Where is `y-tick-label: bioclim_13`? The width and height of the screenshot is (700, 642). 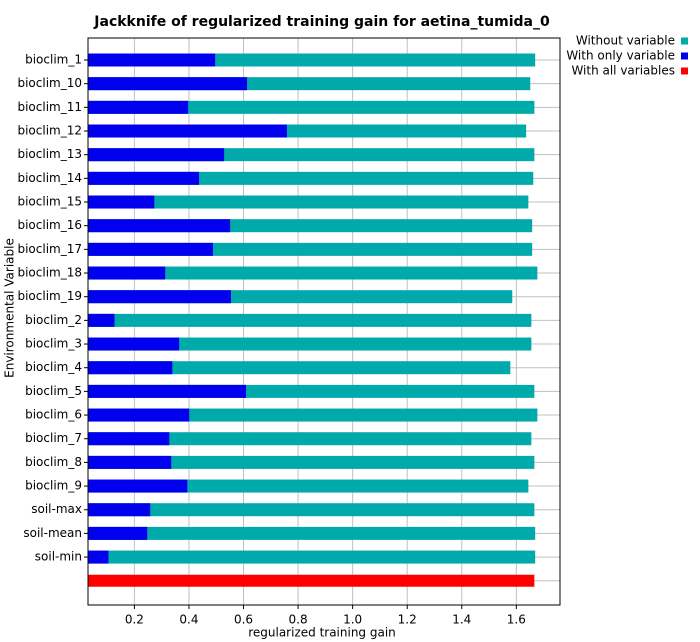
y-tick-label: bioclim_13 is located at coordinates (49, 154).